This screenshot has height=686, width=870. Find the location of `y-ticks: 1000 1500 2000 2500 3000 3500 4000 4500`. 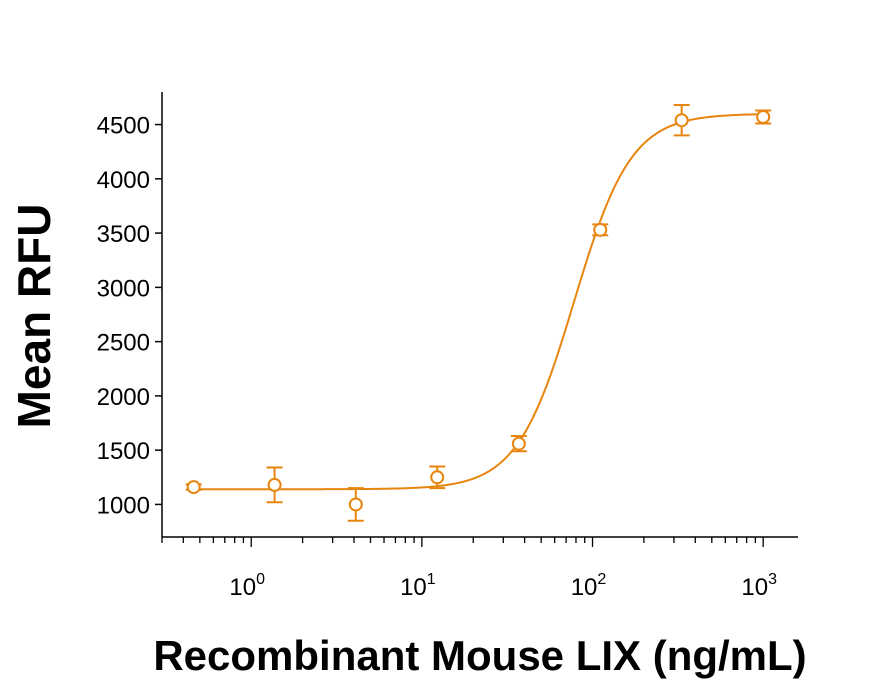

y-ticks: 1000 1500 2000 2500 3000 3500 4000 4500 is located at coordinates (129, 316).